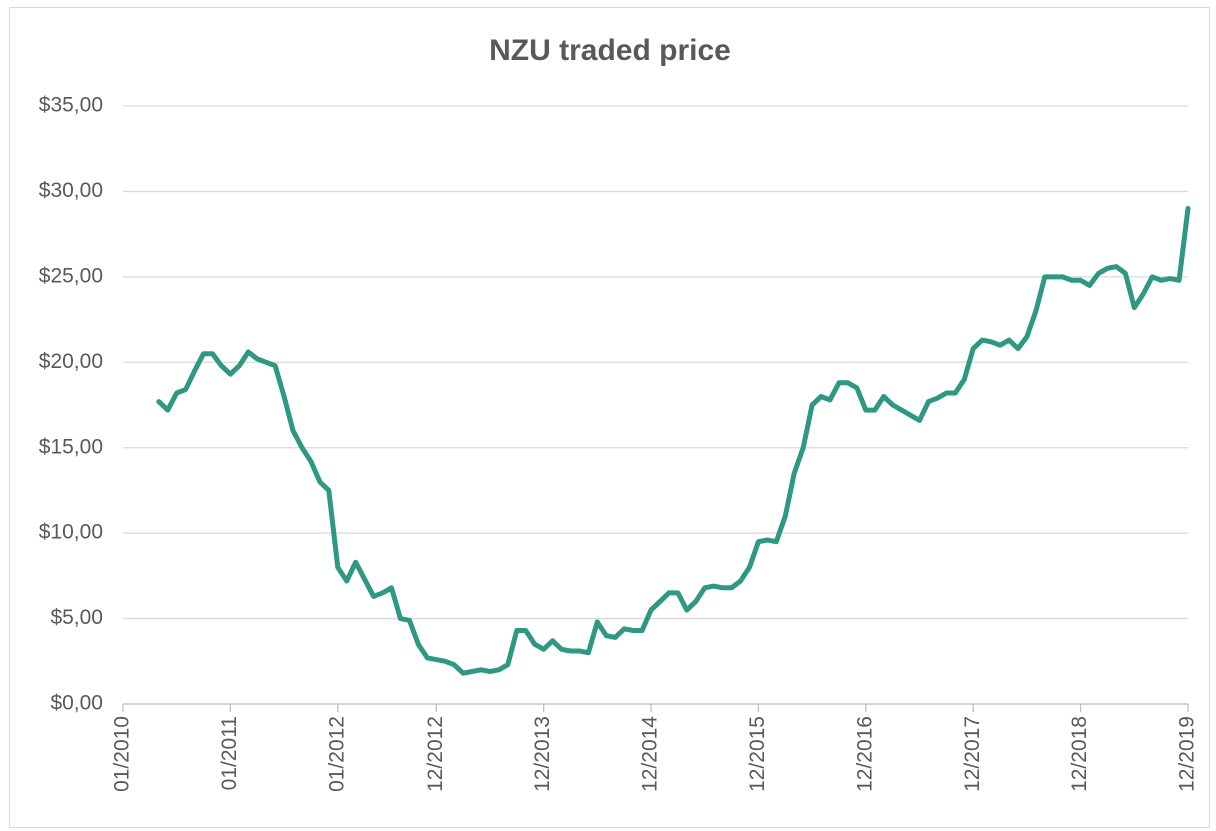 The height and width of the screenshot is (831, 1216). What do you see at coordinates (864, 754) in the screenshot?
I see `x-tick-label: 12/2016` at bounding box center [864, 754].